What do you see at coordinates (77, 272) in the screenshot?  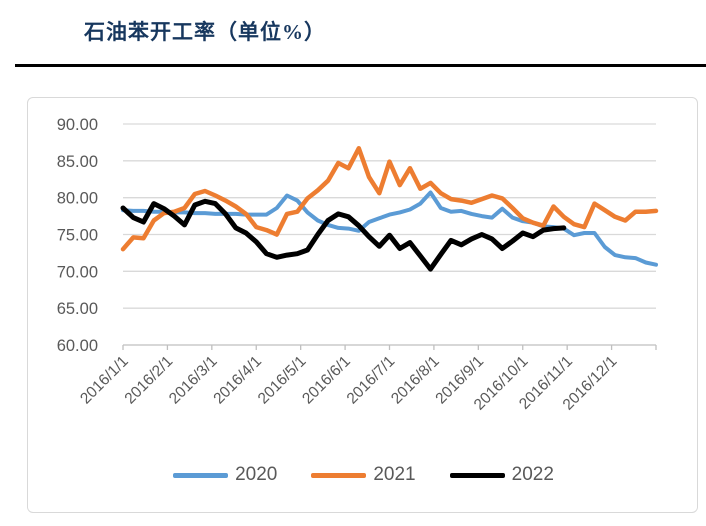 I see `y-axis-label: 70.00` at bounding box center [77, 272].